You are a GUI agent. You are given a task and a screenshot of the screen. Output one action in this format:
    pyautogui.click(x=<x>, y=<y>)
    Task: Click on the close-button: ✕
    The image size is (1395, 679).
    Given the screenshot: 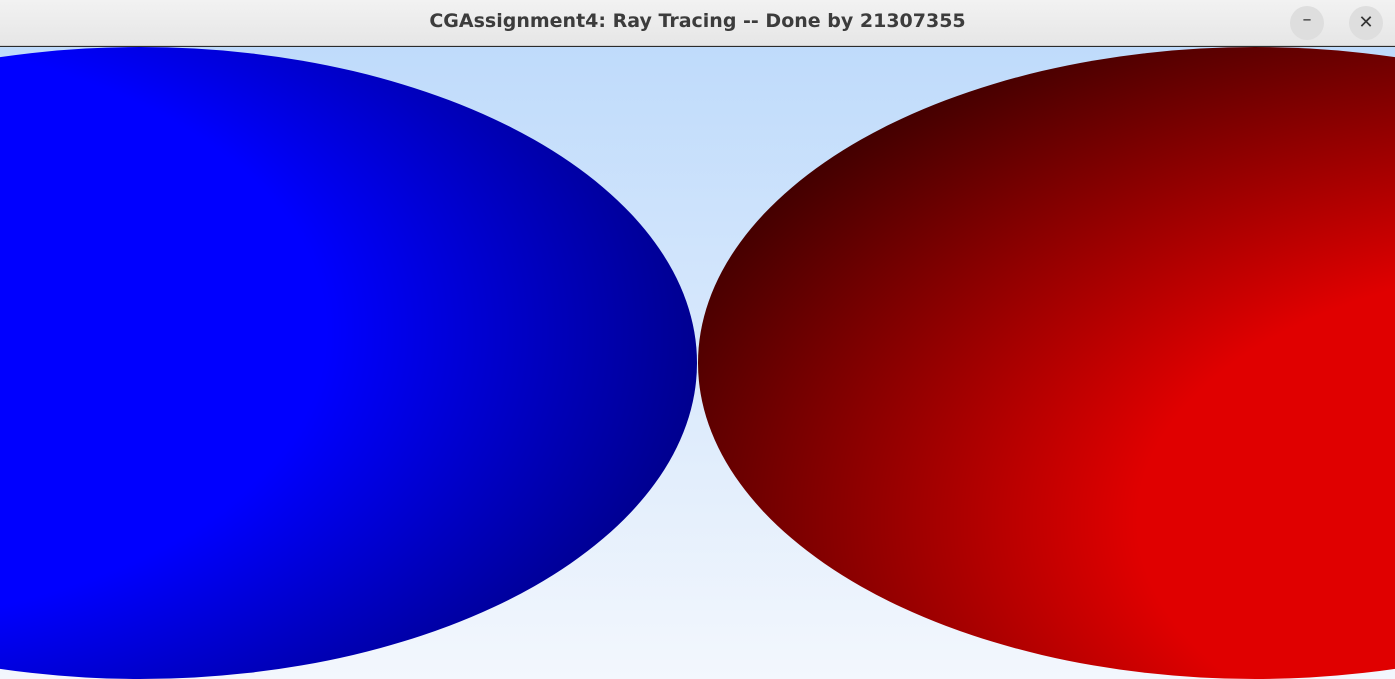 What is the action you would take?
    pyautogui.click(x=1366, y=23)
    